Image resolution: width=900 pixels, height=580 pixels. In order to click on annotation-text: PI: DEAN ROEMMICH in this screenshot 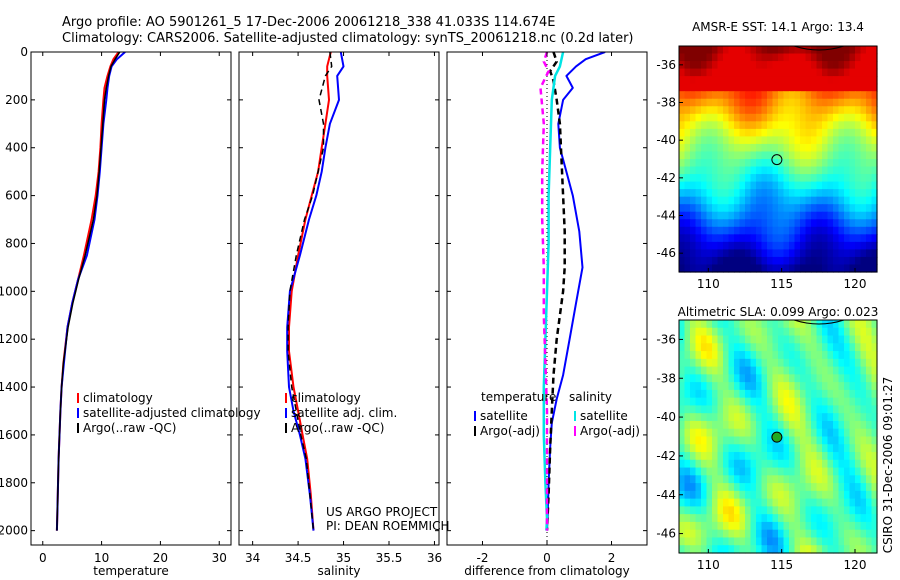, I will do `click(387, 526)`.